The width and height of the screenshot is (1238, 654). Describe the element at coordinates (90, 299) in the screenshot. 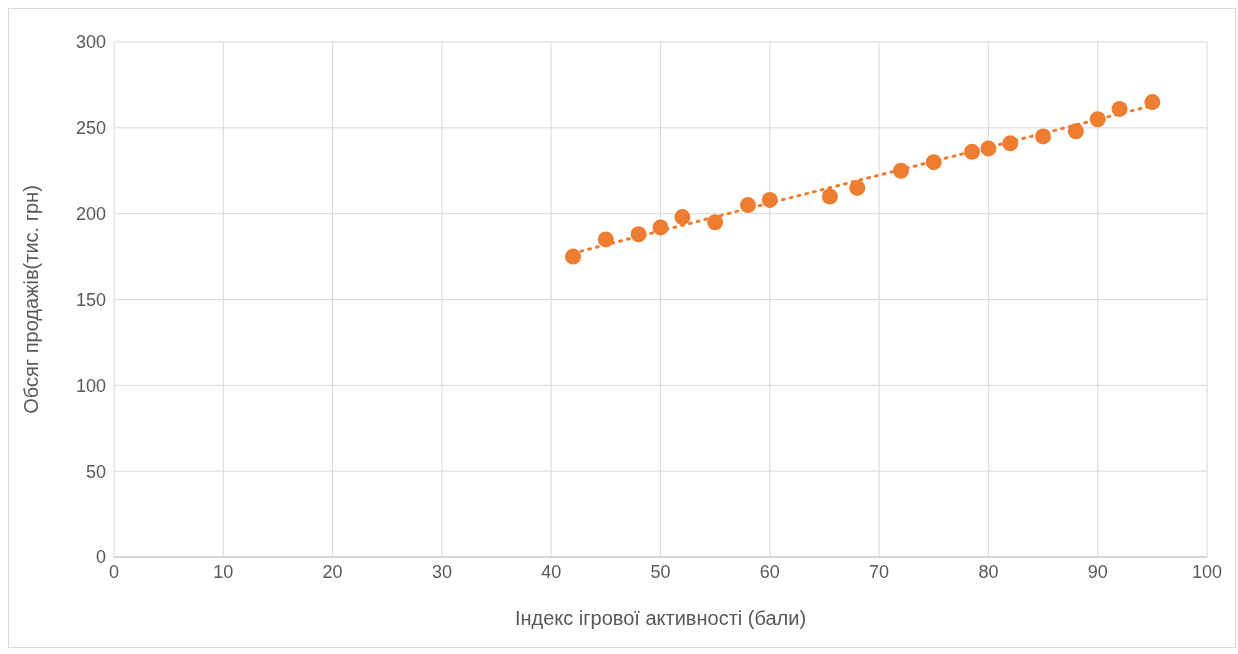

I see `y-tick-label: 150` at that location.